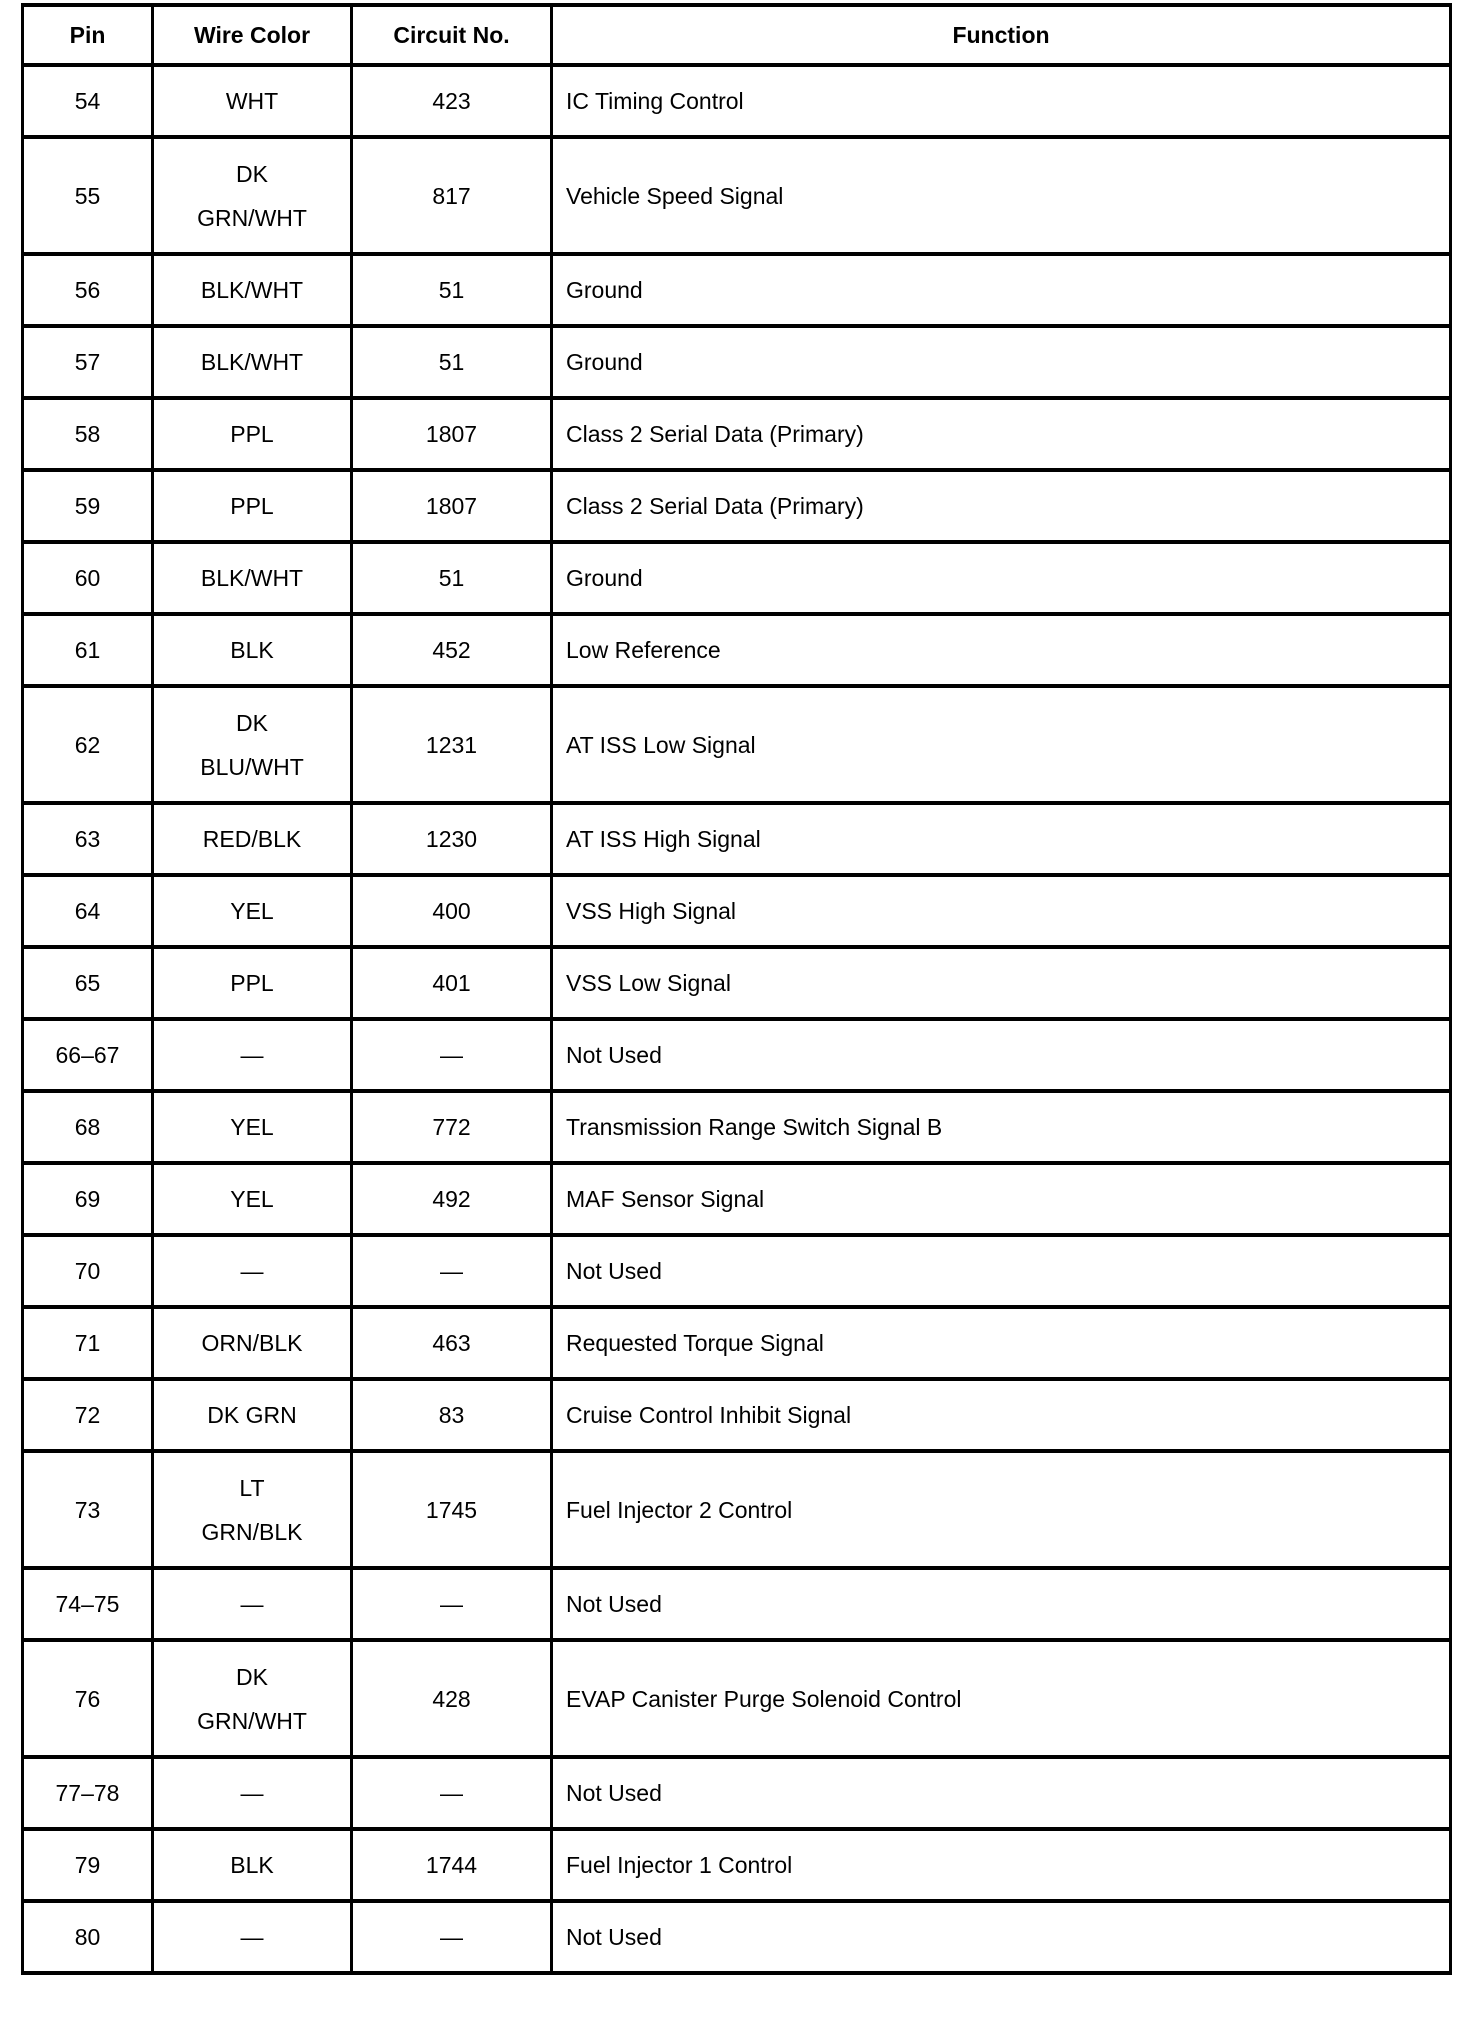  I want to click on wire-color-cell: WHT, so click(252, 101).